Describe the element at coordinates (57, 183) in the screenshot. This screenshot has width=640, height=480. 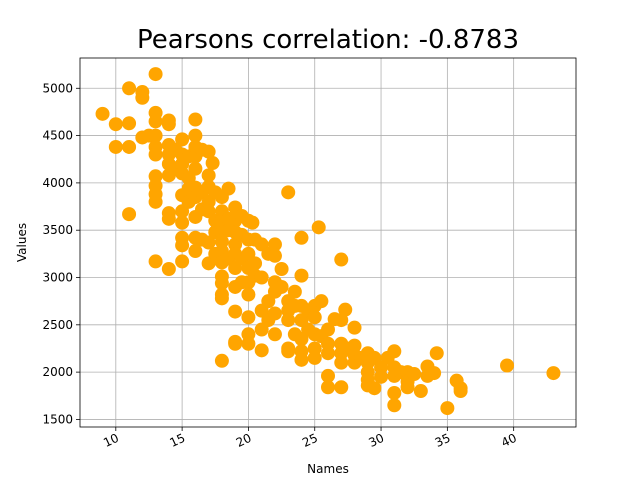
I see `y-tick-label: 4000` at that location.